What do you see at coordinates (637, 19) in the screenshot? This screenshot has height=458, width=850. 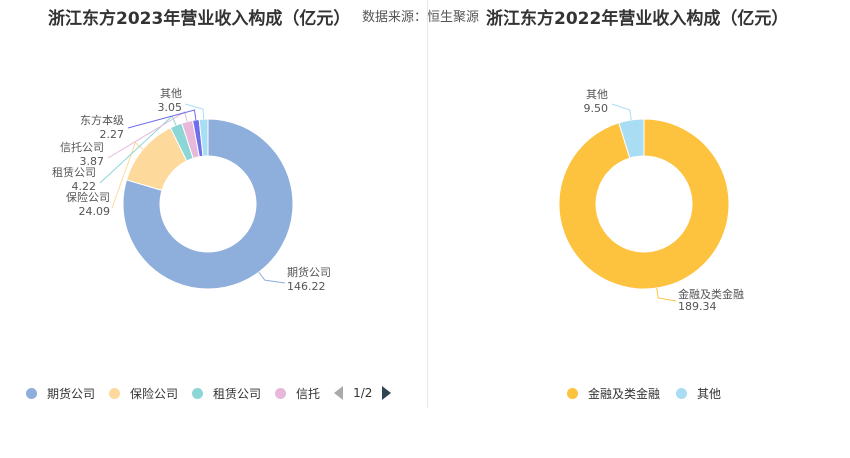 I see `chart-title-2022: 浙江东方2022年营业收入构成（亿元）` at bounding box center [637, 19].